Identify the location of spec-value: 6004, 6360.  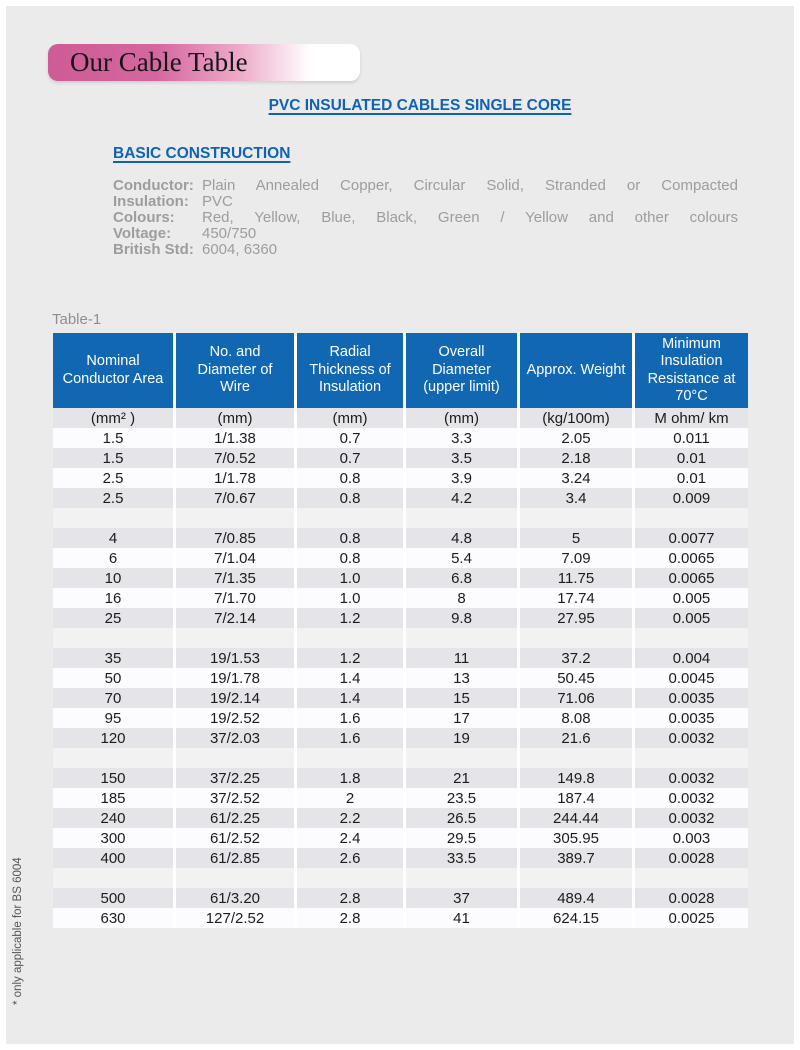
(240, 249).